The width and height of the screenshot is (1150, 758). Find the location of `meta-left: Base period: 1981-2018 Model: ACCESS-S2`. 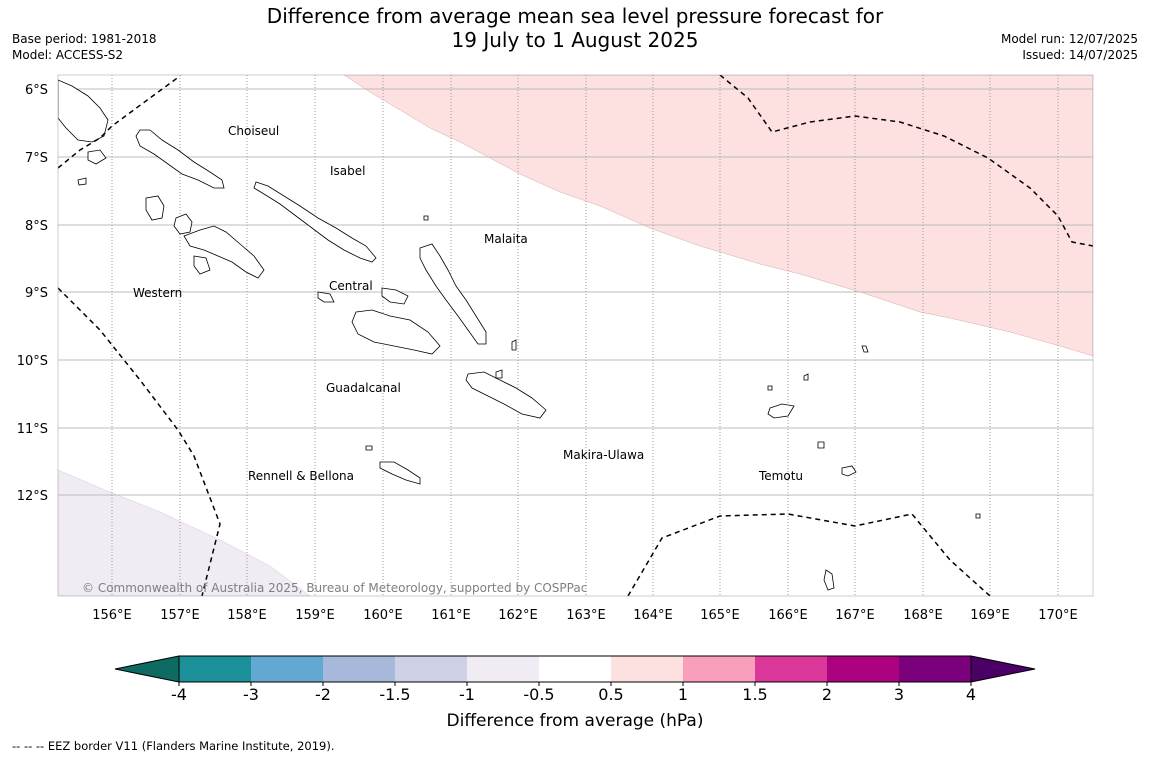

meta-left: Base period: 1981-2018 Model: ACCESS-S2 is located at coordinates (84, 47).